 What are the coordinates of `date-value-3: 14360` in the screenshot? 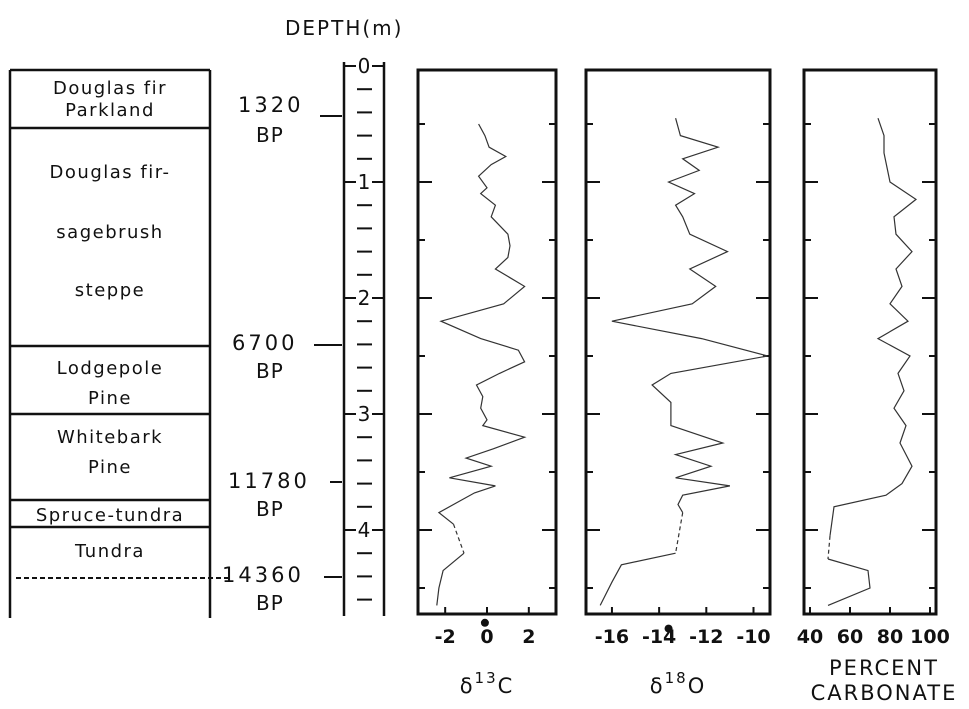 It's located at (263, 575).